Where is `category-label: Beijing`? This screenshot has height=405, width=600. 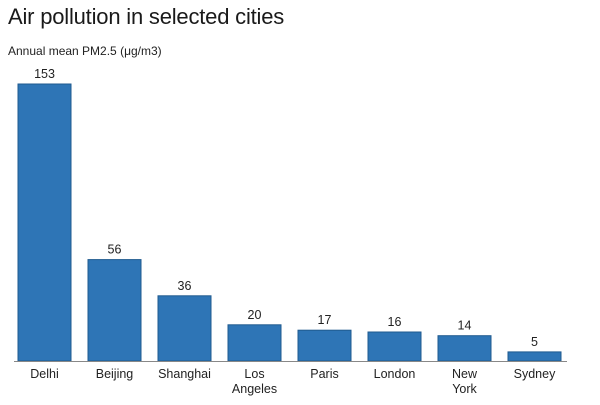 category-label: Beijing is located at coordinates (115, 374).